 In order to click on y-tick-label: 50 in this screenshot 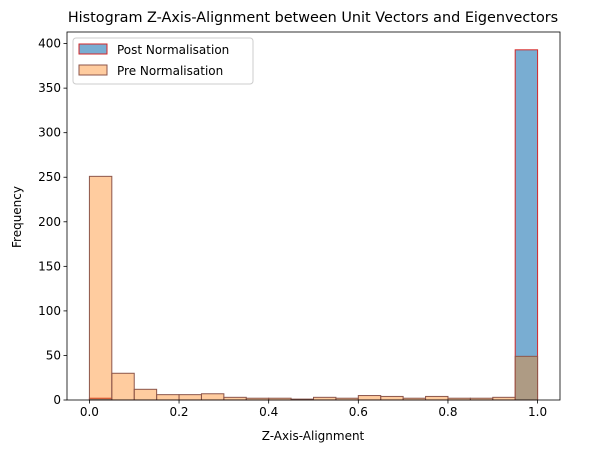, I will do `click(53, 355)`.